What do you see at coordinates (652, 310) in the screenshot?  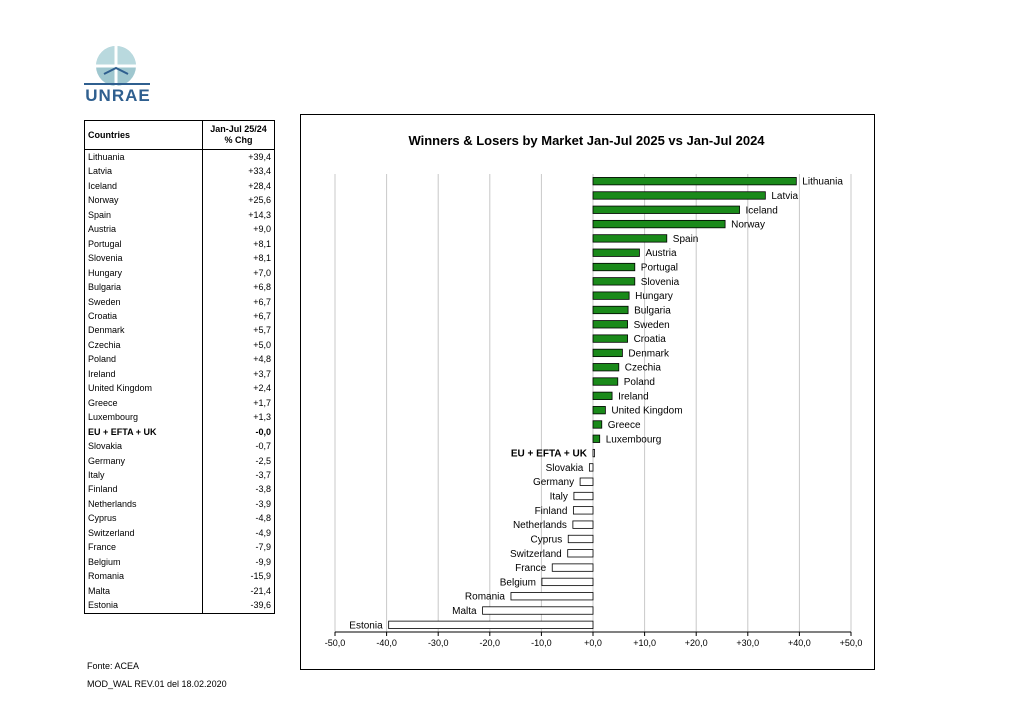 I see `bar-category-label: Bulgaria` at bounding box center [652, 310].